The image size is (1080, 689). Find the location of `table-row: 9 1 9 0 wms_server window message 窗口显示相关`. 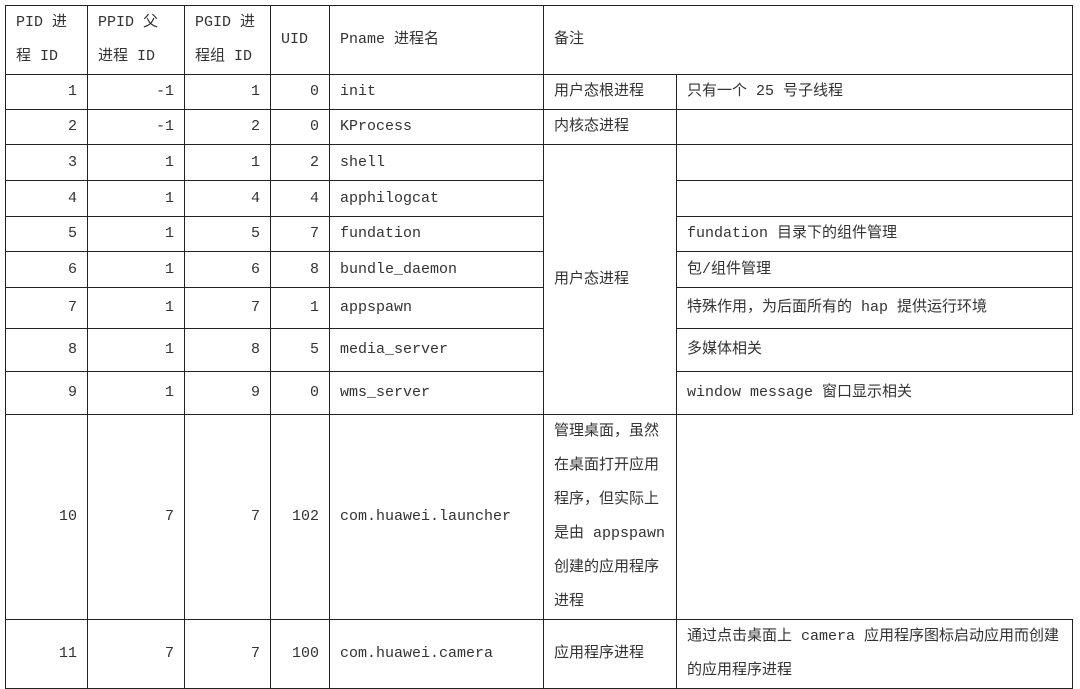

table-row: 9 1 9 0 wms_server window message 窗口显示相关 is located at coordinates (539, 393).